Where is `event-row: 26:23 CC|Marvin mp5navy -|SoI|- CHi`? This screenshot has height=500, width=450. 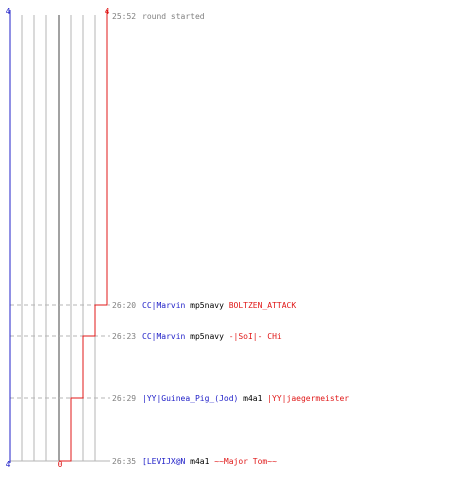 event-row: 26:23 CC|Marvin mp5navy -|SoI|- CHi is located at coordinates (197, 336).